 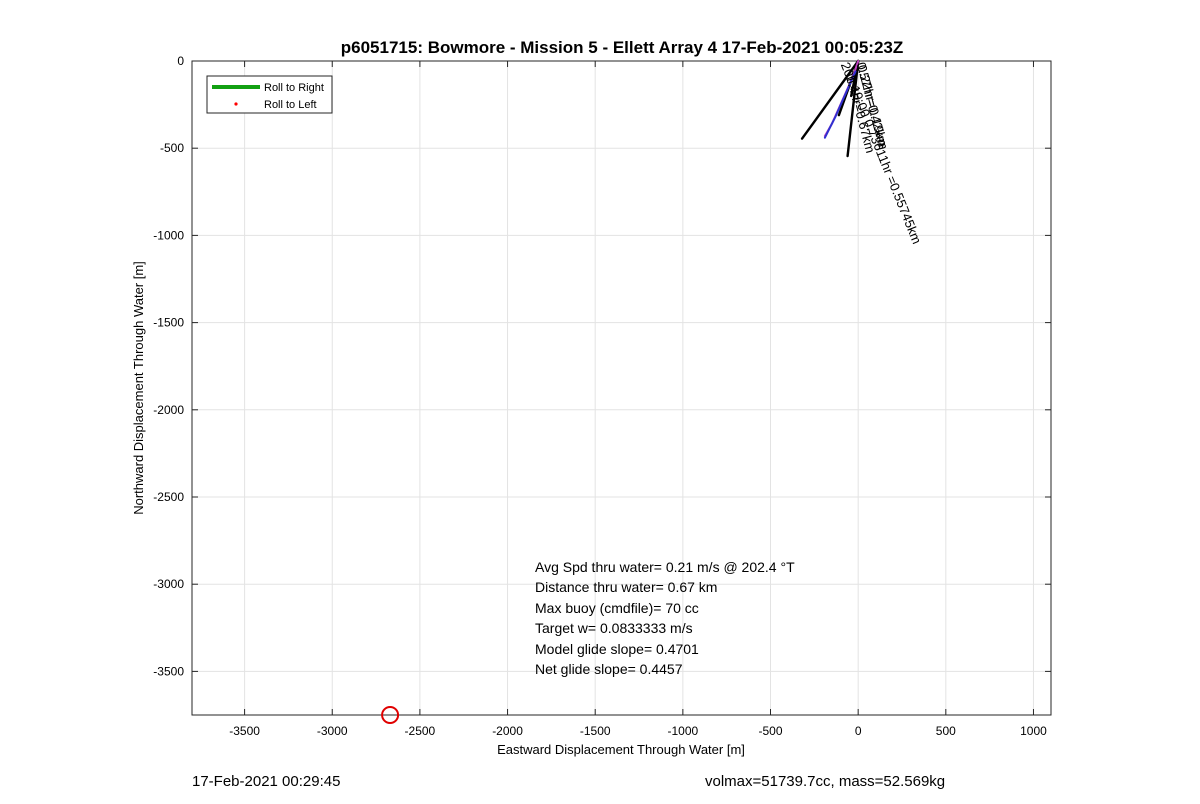 What do you see at coordinates (770, 731) in the screenshot?
I see `x-tick-label: -500` at bounding box center [770, 731].